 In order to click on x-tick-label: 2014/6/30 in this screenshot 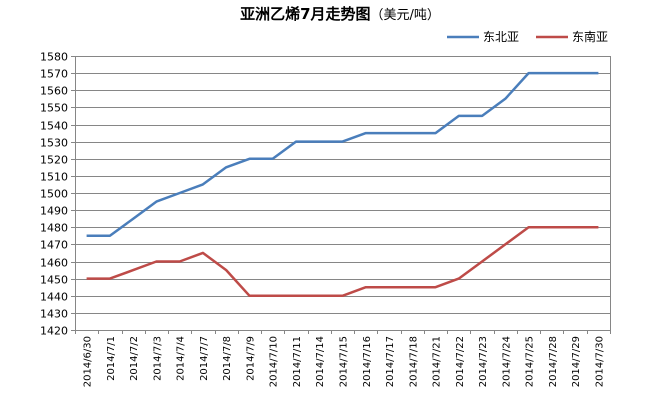, I will do `click(88, 361)`.